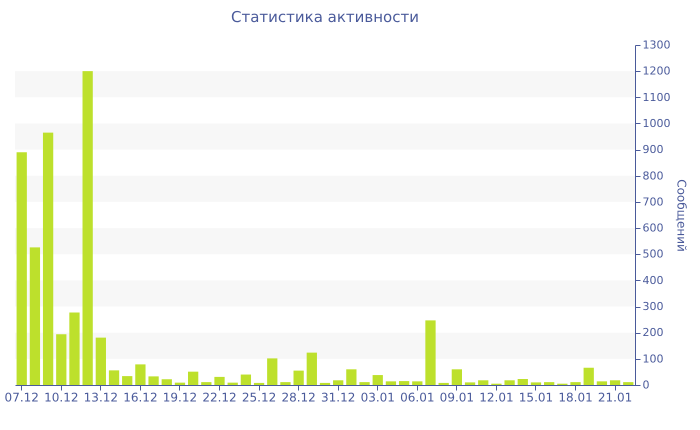 This screenshot has width=700, height=430. Describe the element at coordinates (298, 397) in the screenshot. I see `x-tick-label: 28.12` at that location.